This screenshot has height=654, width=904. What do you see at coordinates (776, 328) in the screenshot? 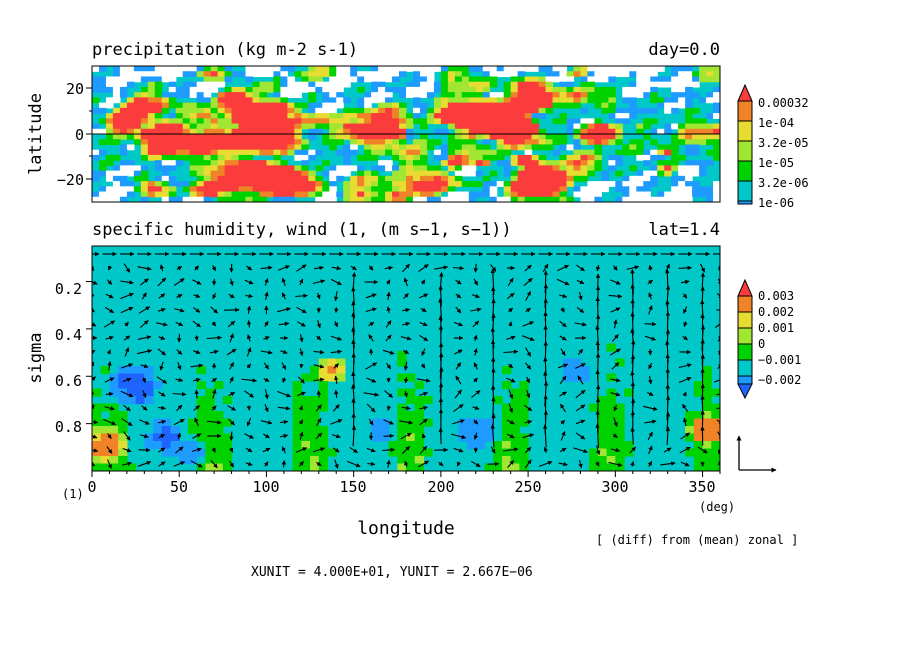
I see `panel2-colorbar-label: 0.001` at bounding box center [776, 328].